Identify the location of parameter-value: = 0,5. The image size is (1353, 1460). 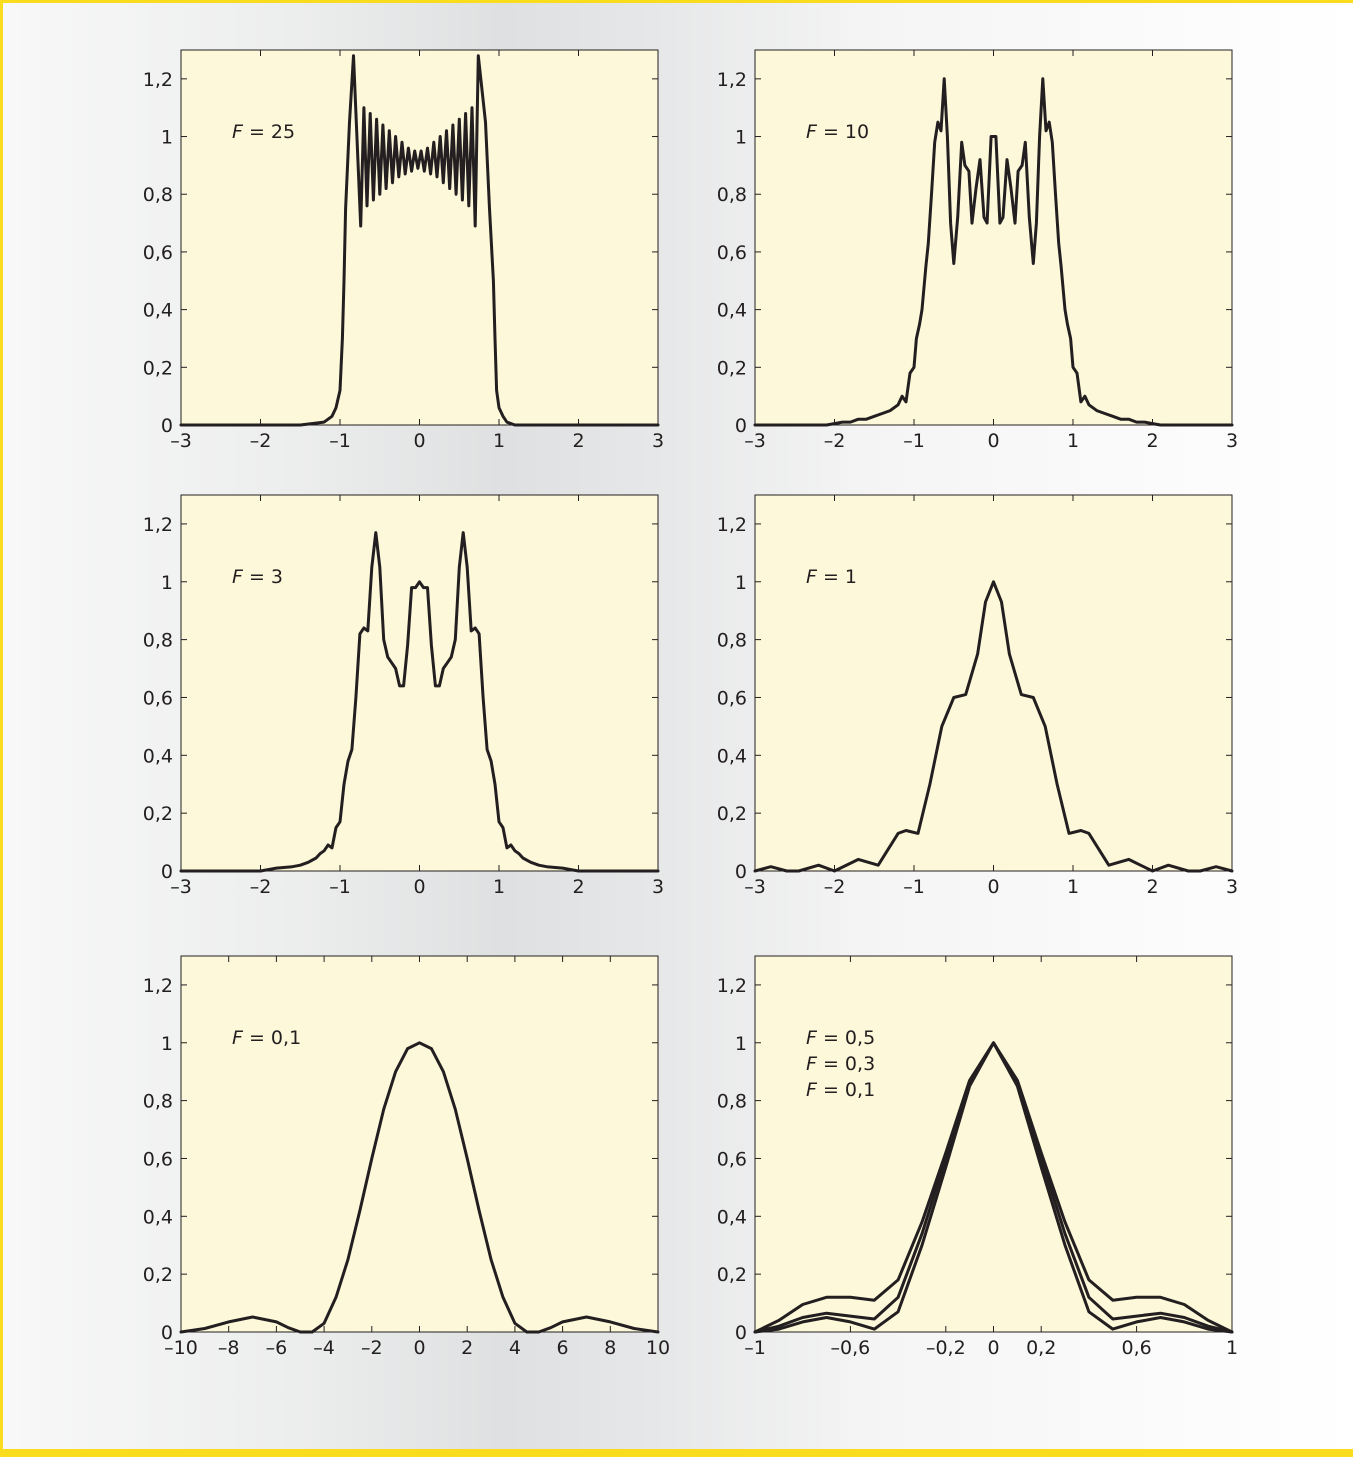
(846, 1038).